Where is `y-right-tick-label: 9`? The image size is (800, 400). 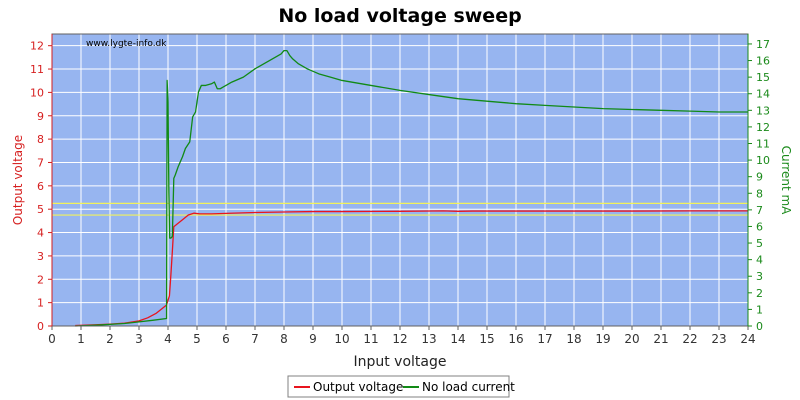
y-right-tick-label: 9 is located at coordinates (759, 177).